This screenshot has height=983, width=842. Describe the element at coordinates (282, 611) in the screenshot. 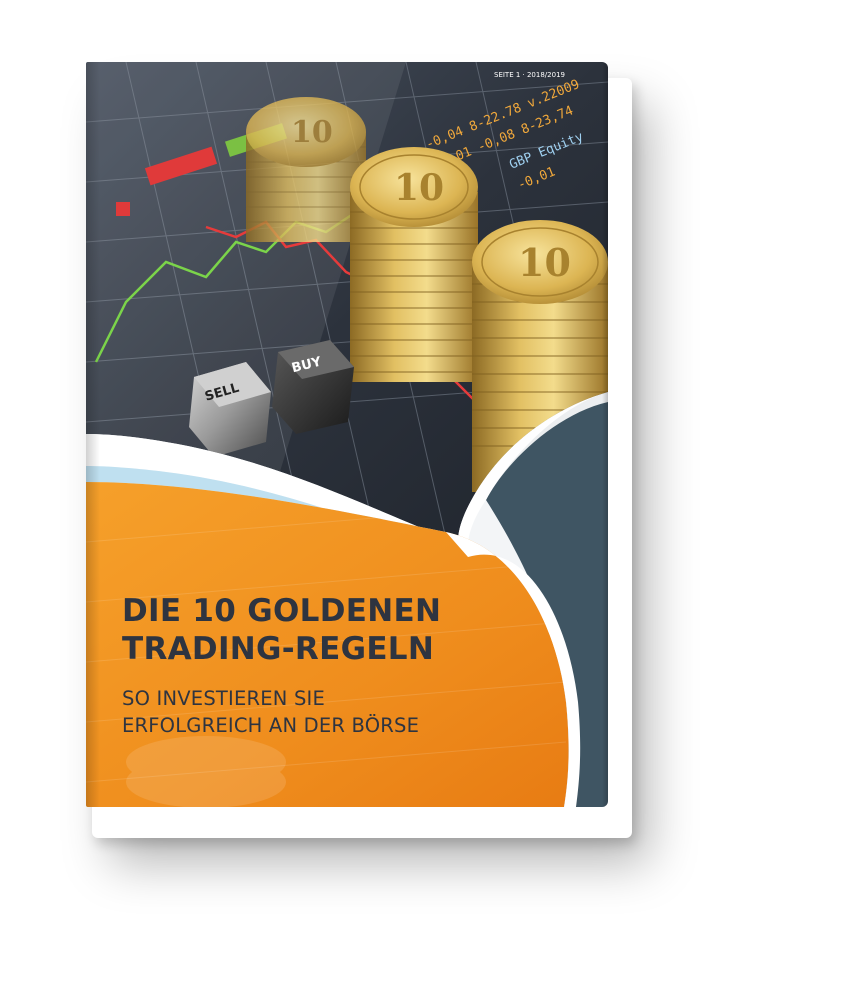

I see `title-line-1: DIE 10 GOLDENEN` at that location.